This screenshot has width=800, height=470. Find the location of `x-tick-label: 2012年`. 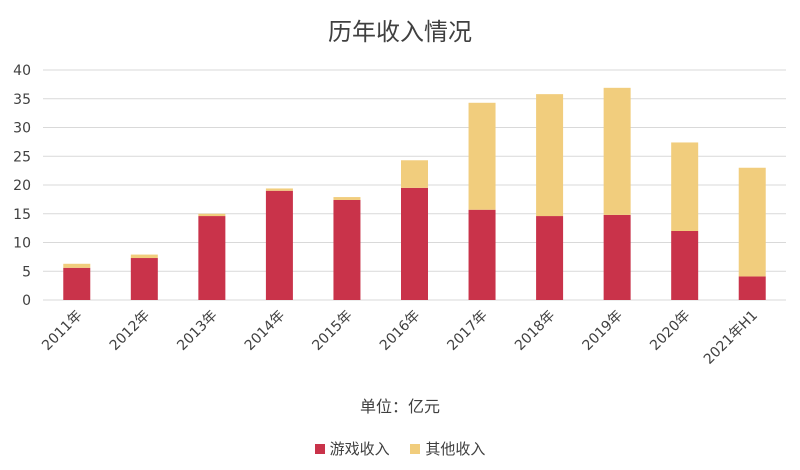

x-tick-label: 2012年 is located at coordinates (130, 331).